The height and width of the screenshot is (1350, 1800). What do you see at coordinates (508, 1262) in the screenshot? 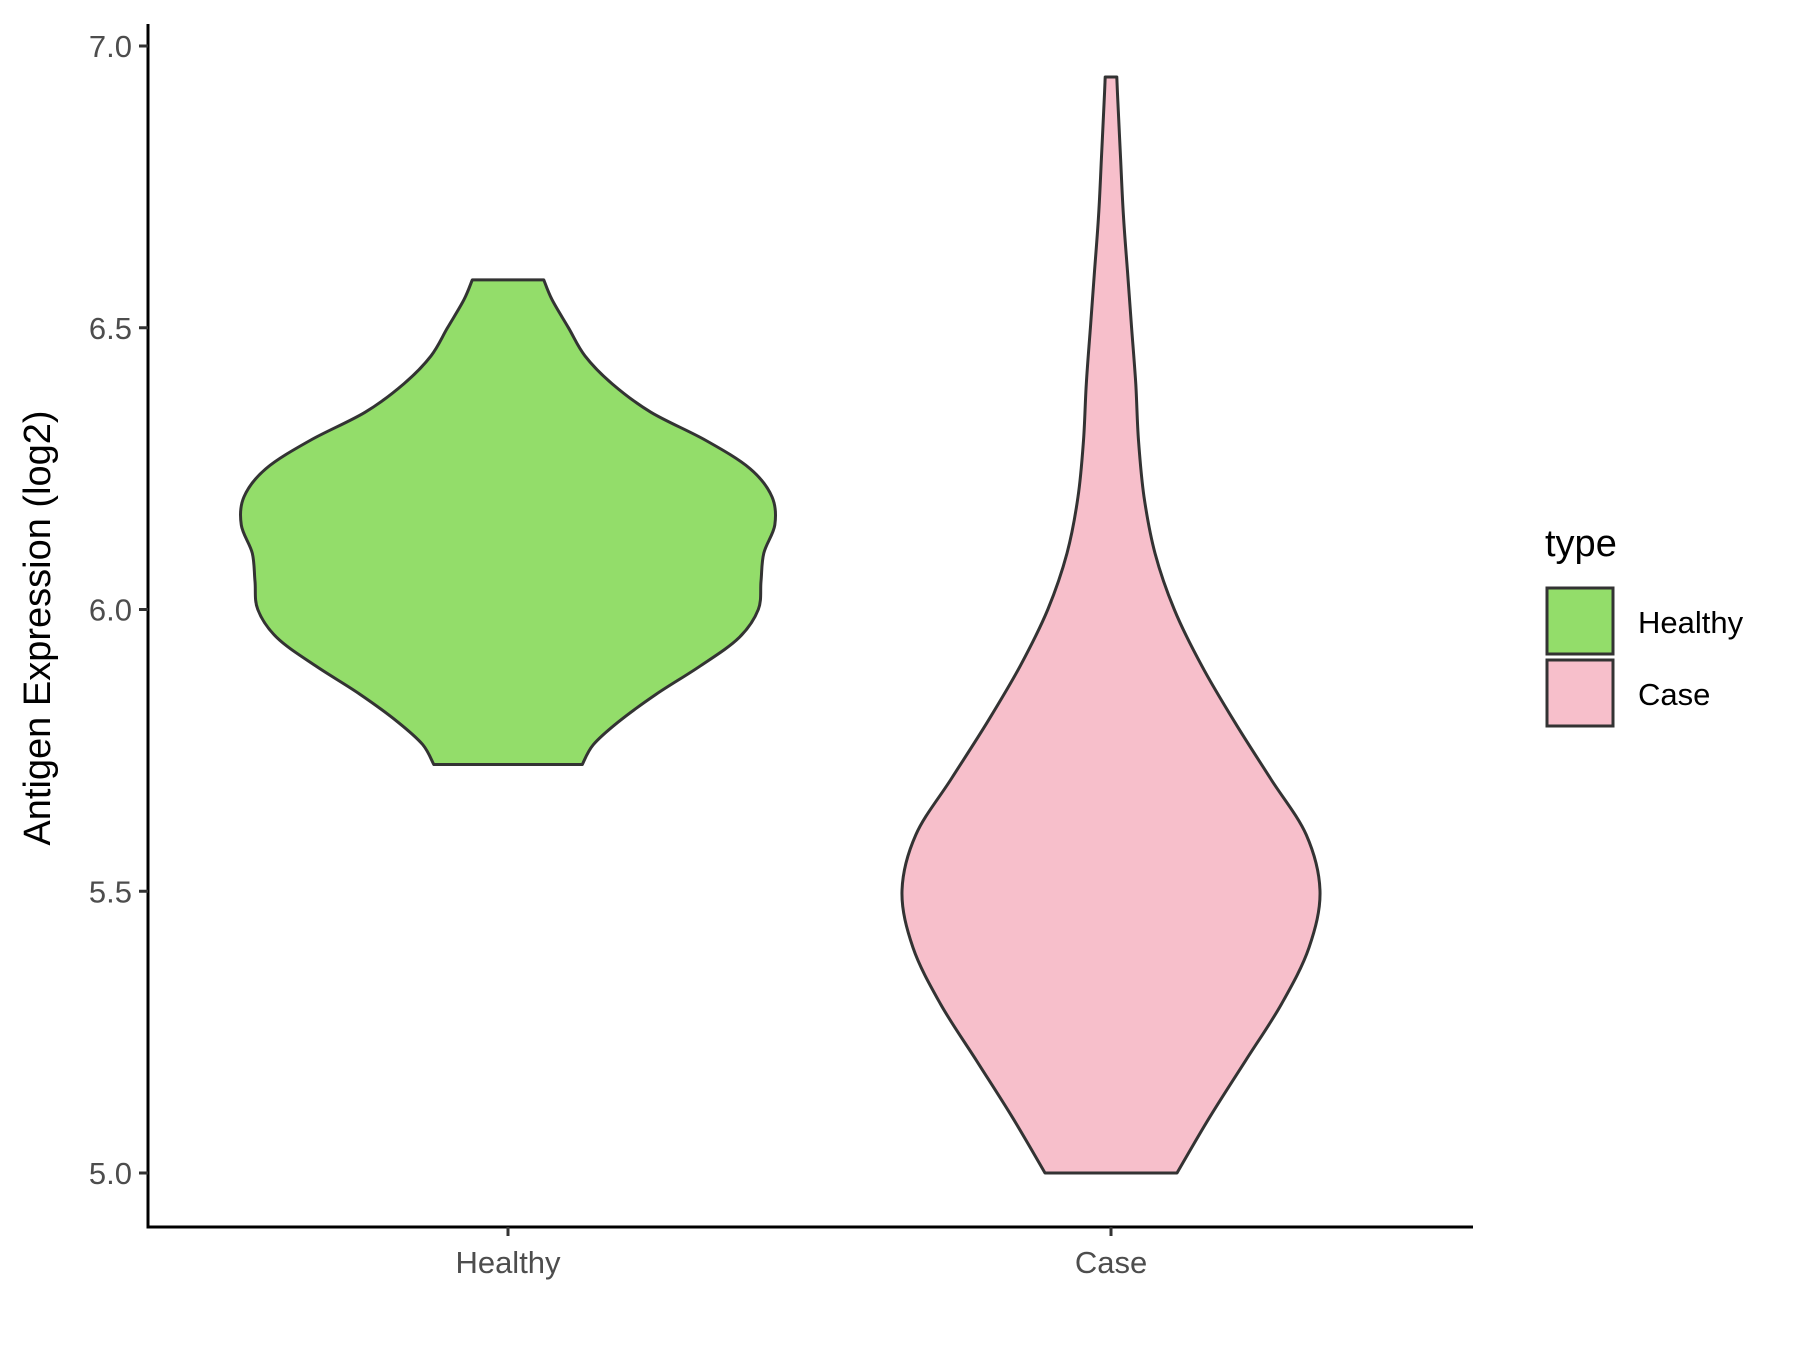
I see `x-tick-label: Healthy` at bounding box center [508, 1262].